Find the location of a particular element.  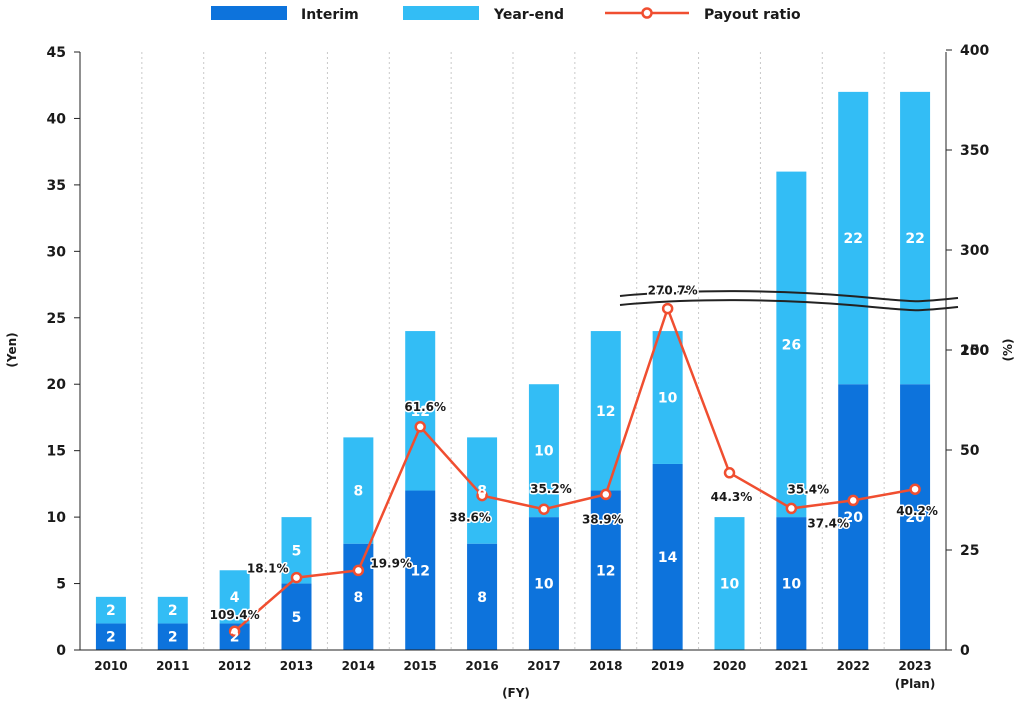

x-tick-label: 2023 is located at coordinates (914, 666).